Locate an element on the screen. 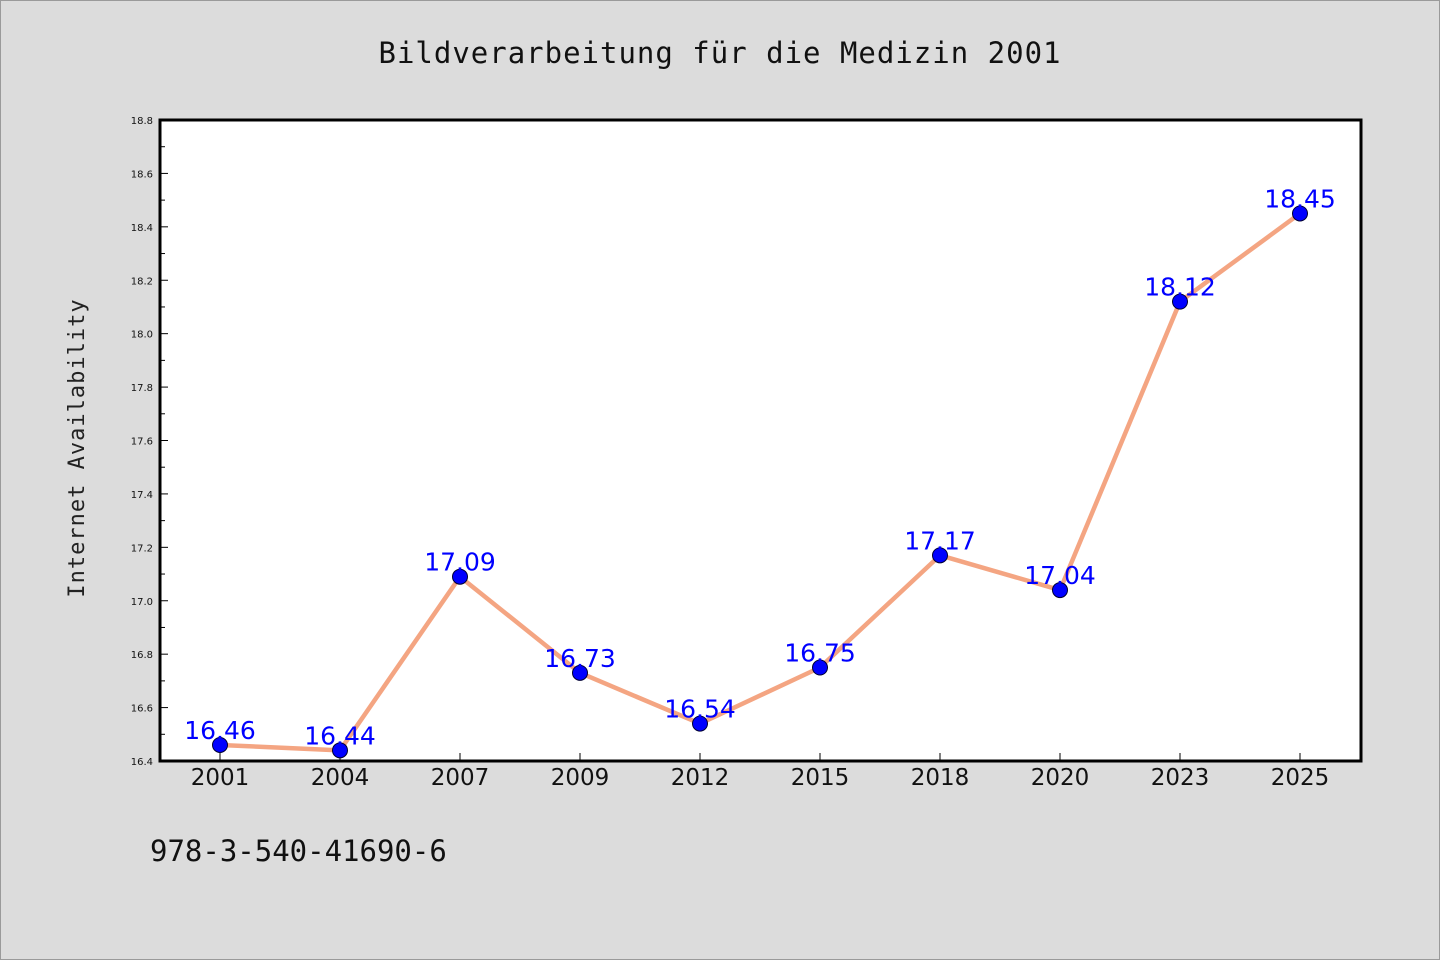 The height and width of the screenshot is (960, 1440). y-tick-label: 18.2 is located at coordinates (142, 281).